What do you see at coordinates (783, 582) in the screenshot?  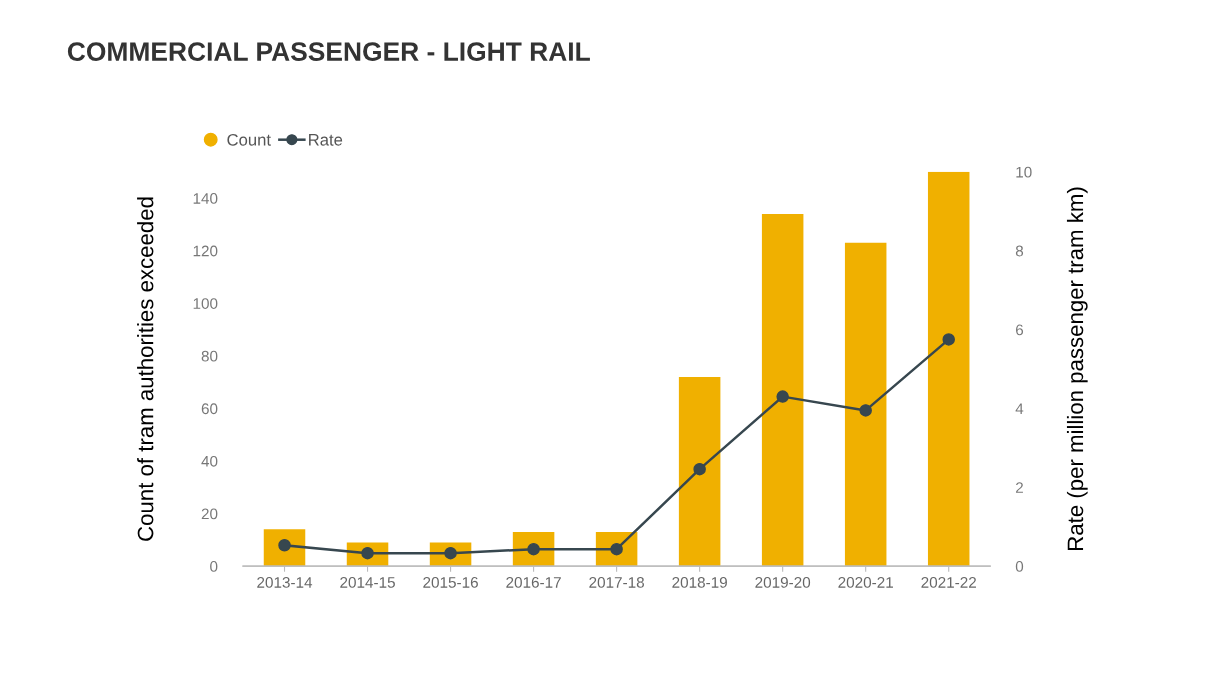 I see `x-tick-label: 2019-20` at bounding box center [783, 582].